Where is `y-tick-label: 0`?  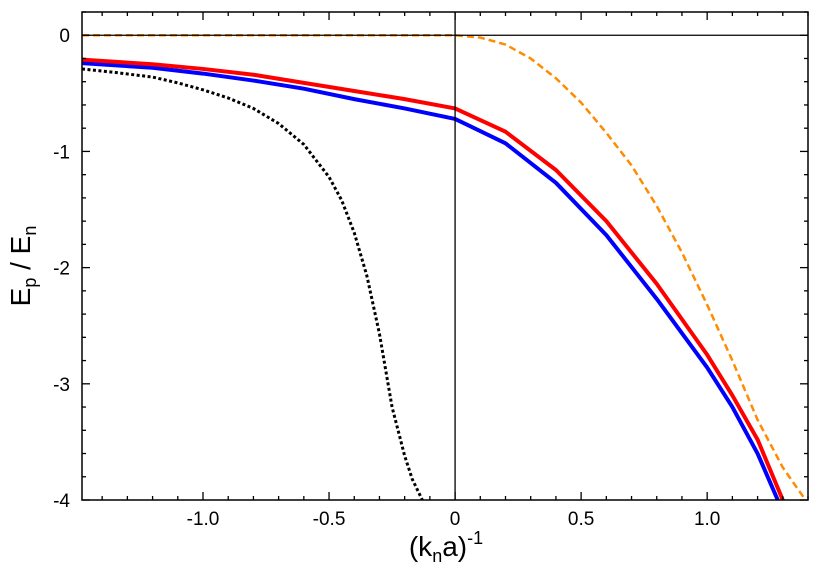 y-tick-label: 0 is located at coordinates (64, 36).